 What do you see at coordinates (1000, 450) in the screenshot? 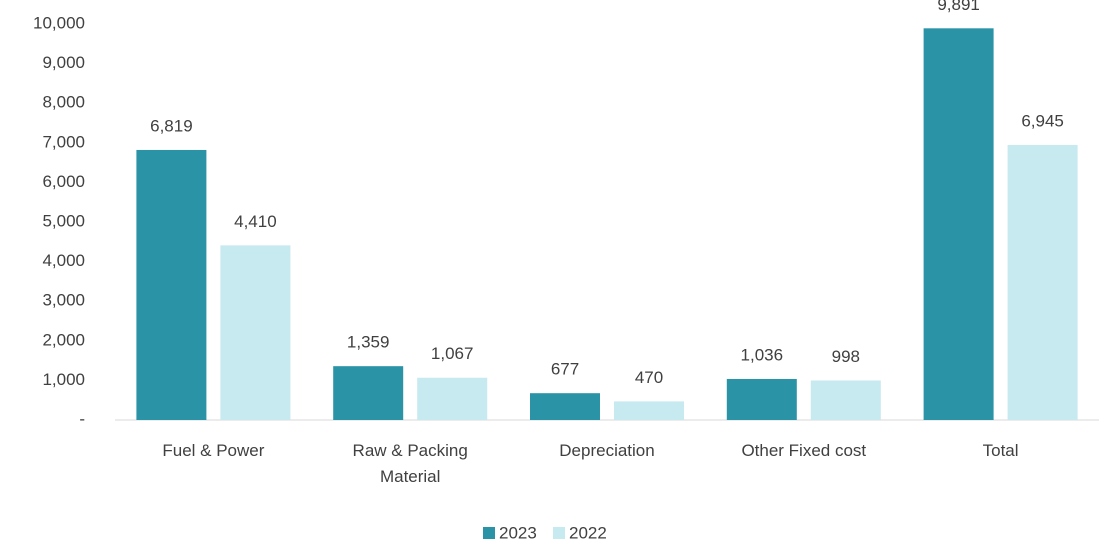
I see `x-tick-label: Total` at bounding box center [1000, 450].